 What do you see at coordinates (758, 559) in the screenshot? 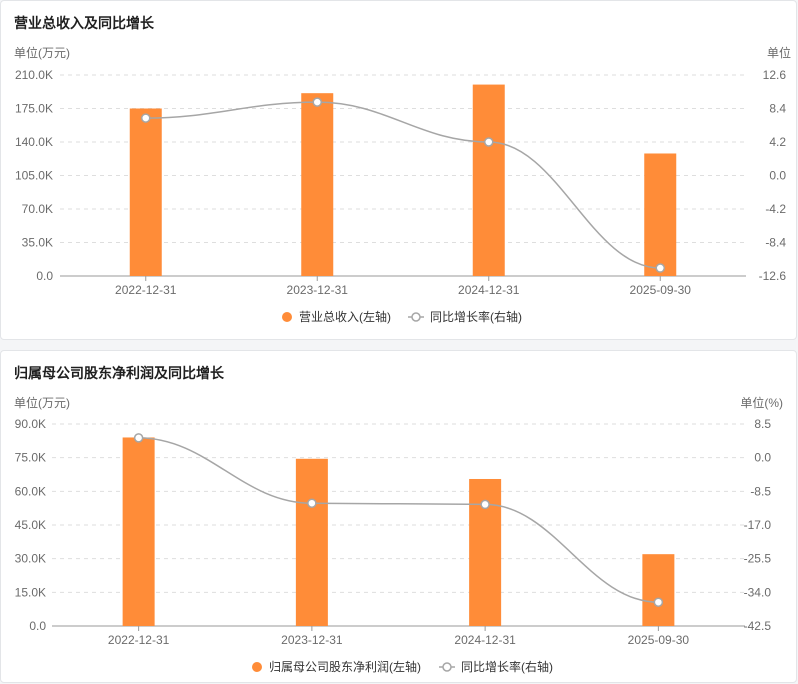
I see `right-tick-label: -25.5` at bounding box center [758, 559].